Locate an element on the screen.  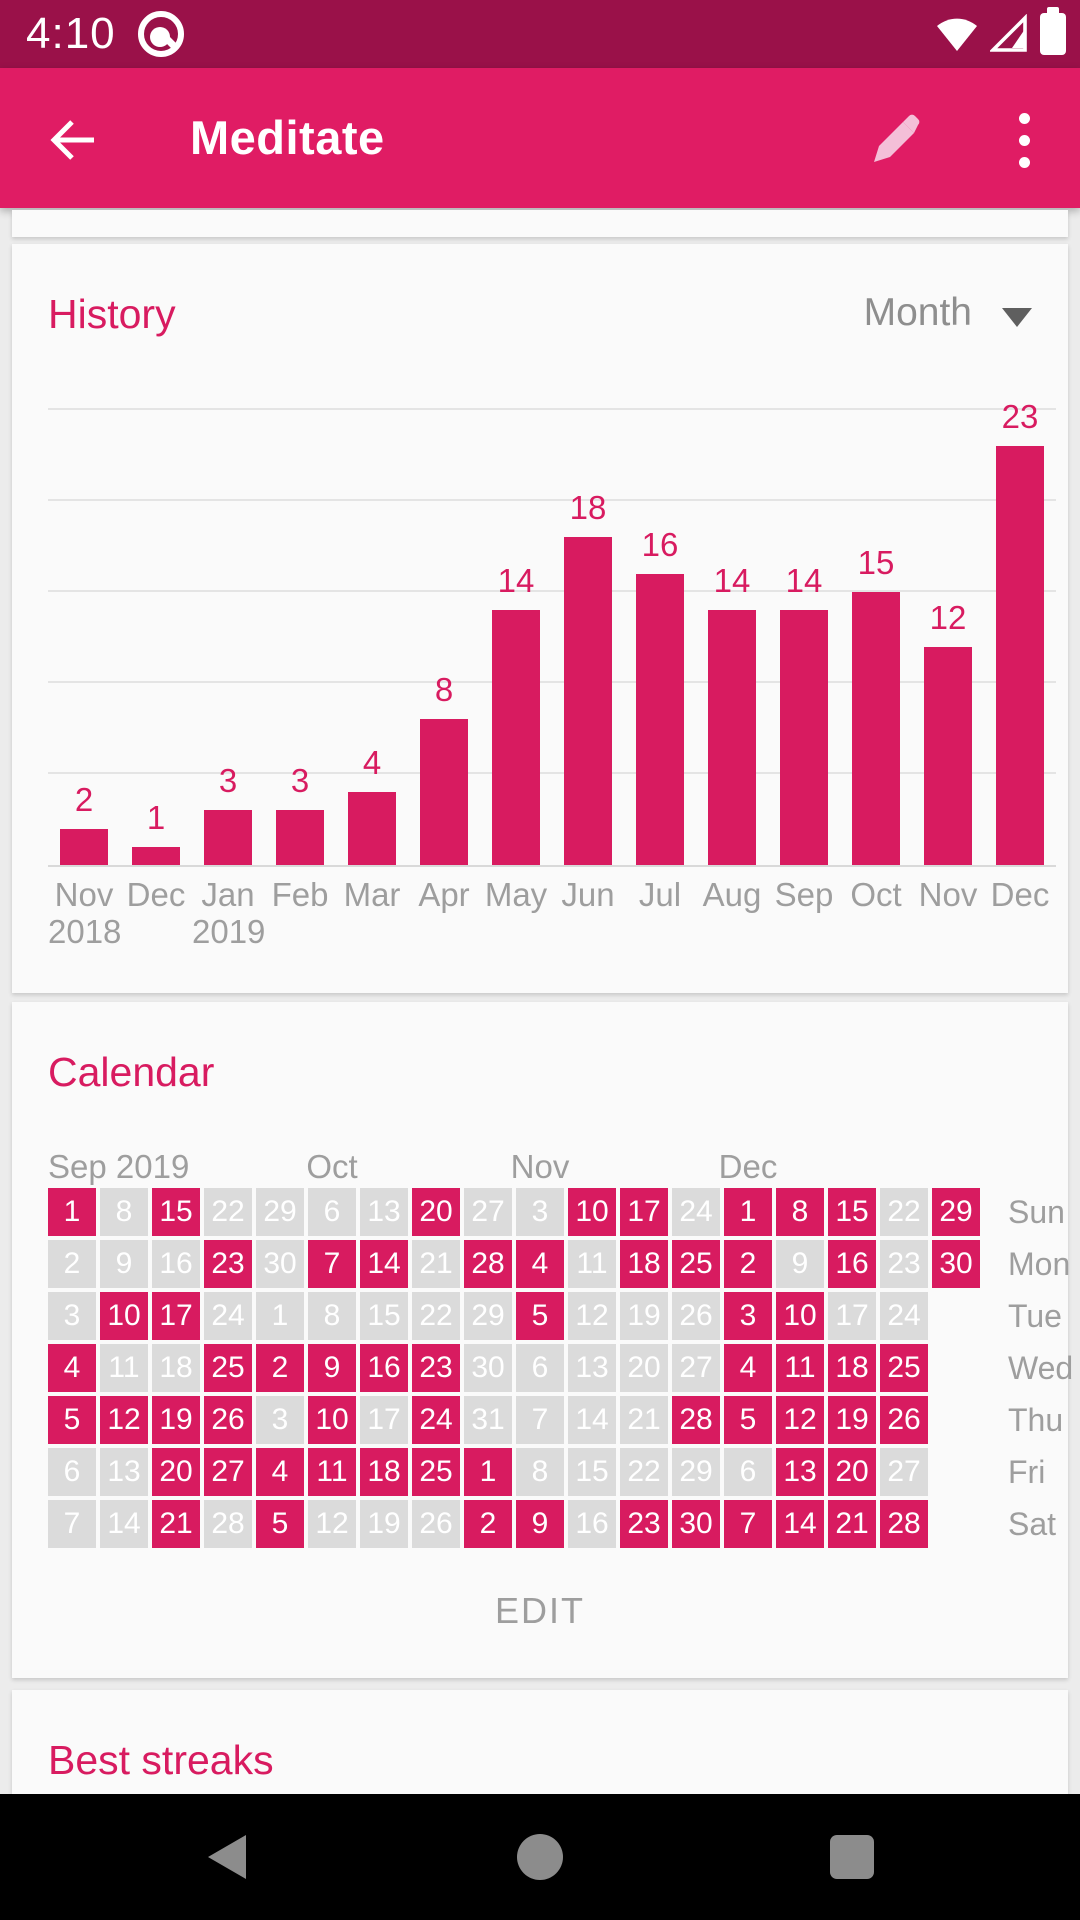
calendar-day-cell: 27 is located at coordinates (488, 1212).